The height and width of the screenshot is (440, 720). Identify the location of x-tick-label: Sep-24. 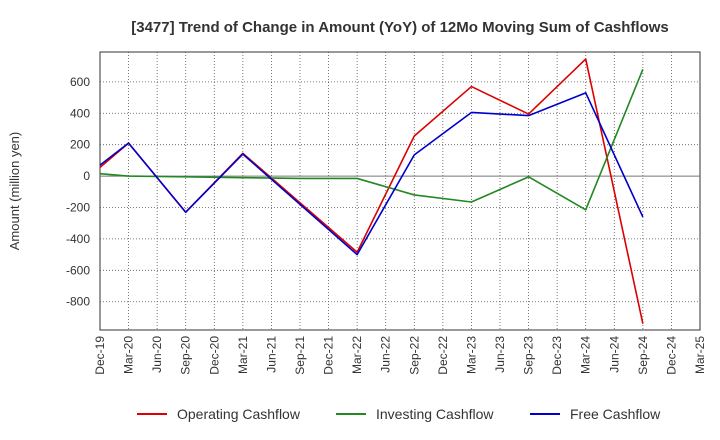
(643, 355).